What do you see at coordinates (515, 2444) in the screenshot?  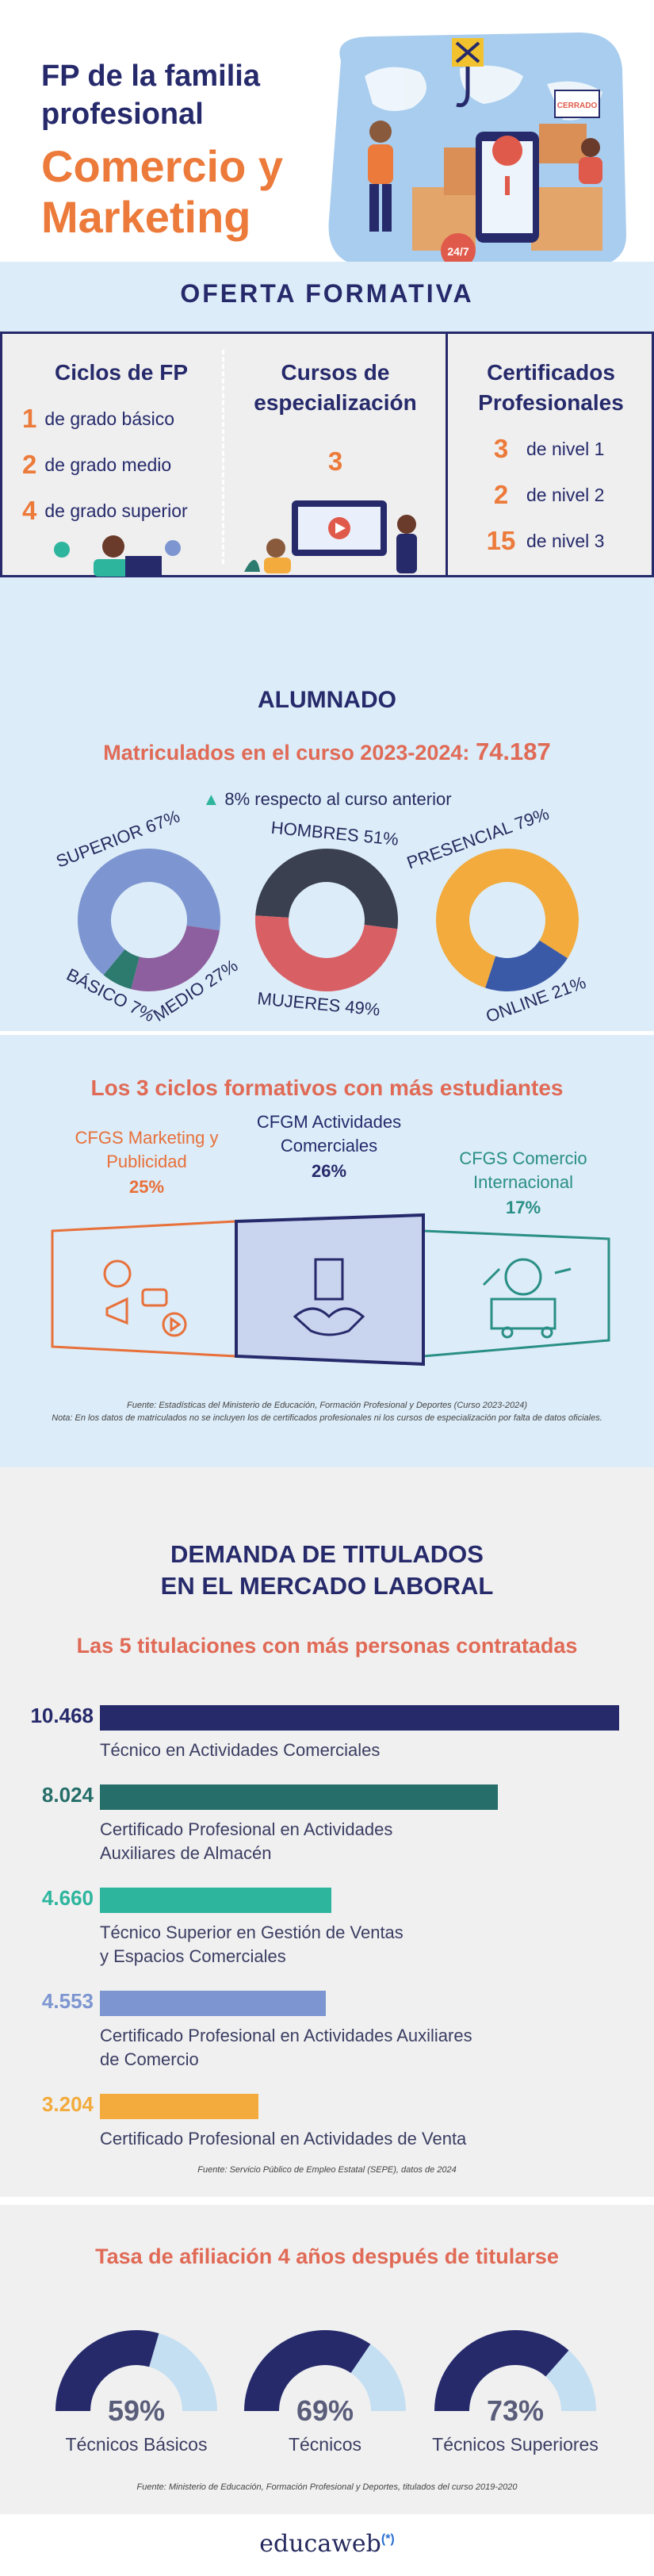 I see `gauge-label: Técnicos Superiores` at bounding box center [515, 2444].